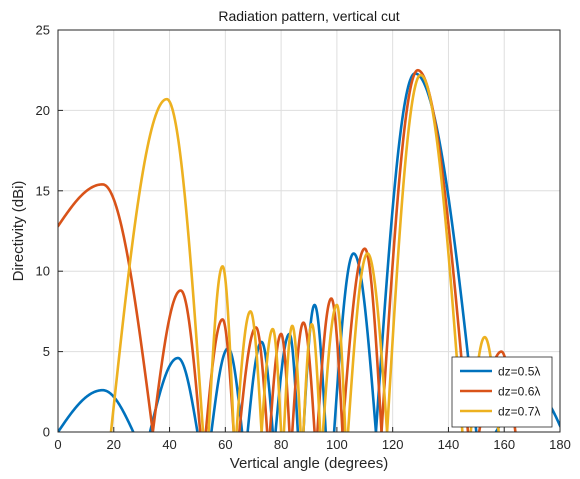 The width and height of the screenshot is (580, 479). Describe the element at coordinates (43, 30) in the screenshot. I see `y-tick-label: 25` at that location.